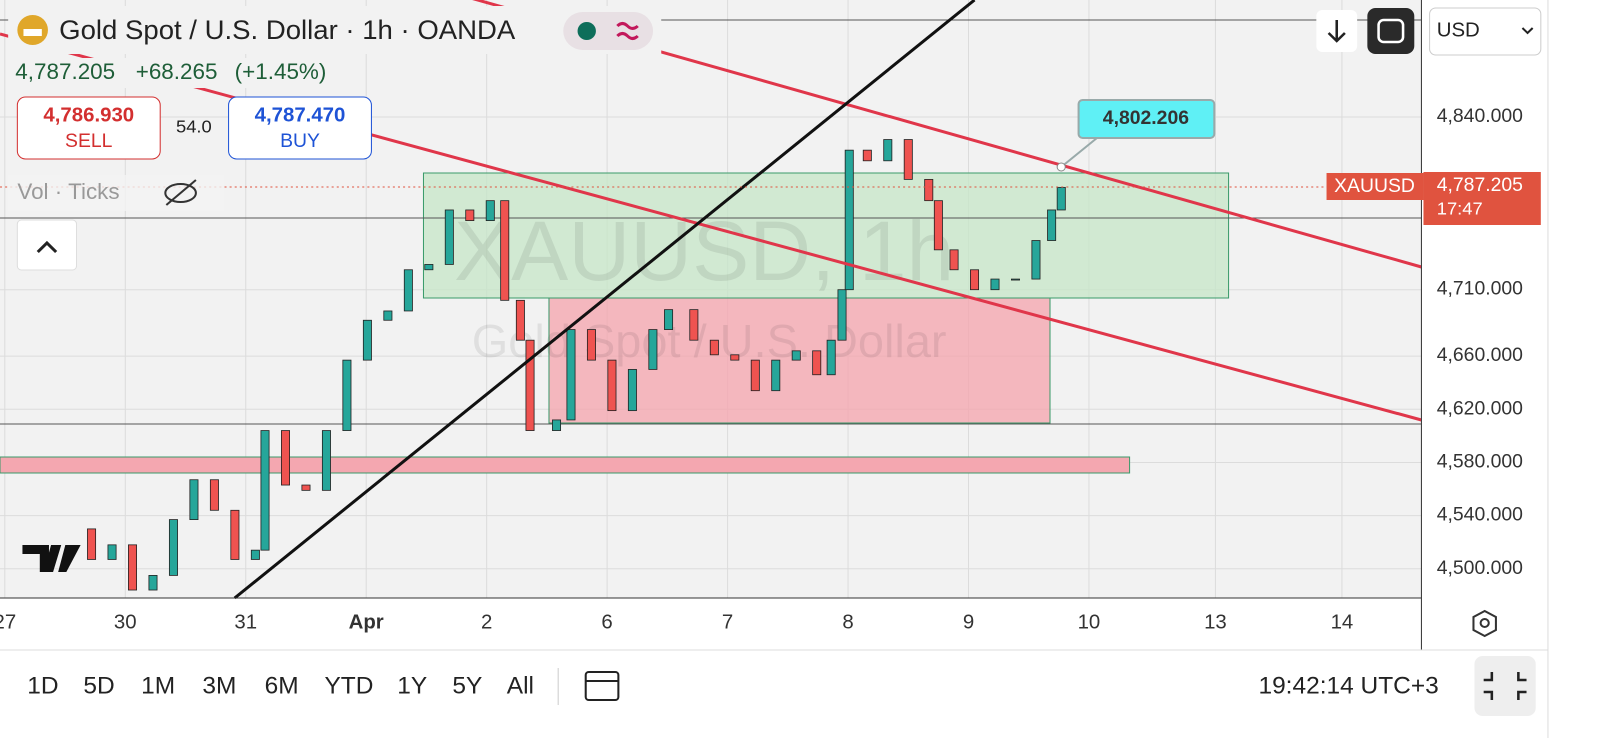 The image size is (1600, 738). I want to click on last-quote: 4,787.205, so click(65, 71).